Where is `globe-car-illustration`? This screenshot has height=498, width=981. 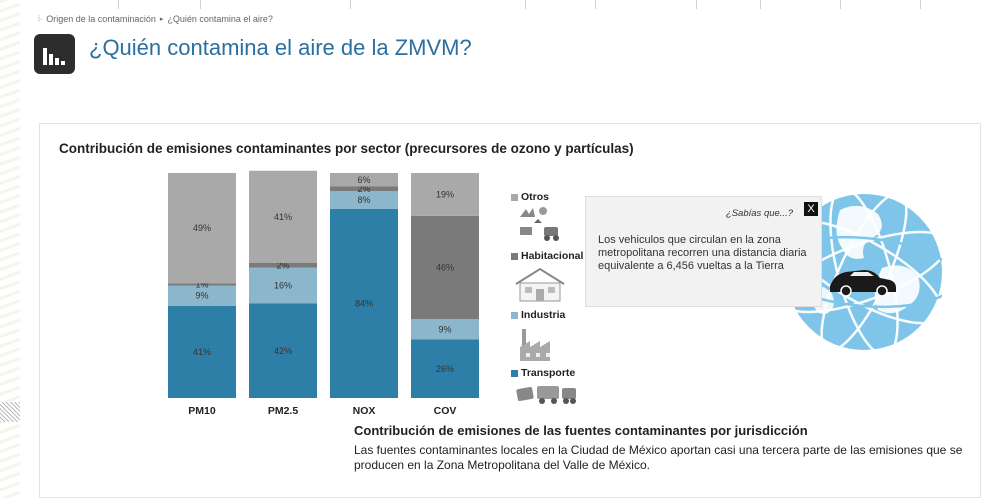
globe-car-illustration is located at coordinates (856, 272).